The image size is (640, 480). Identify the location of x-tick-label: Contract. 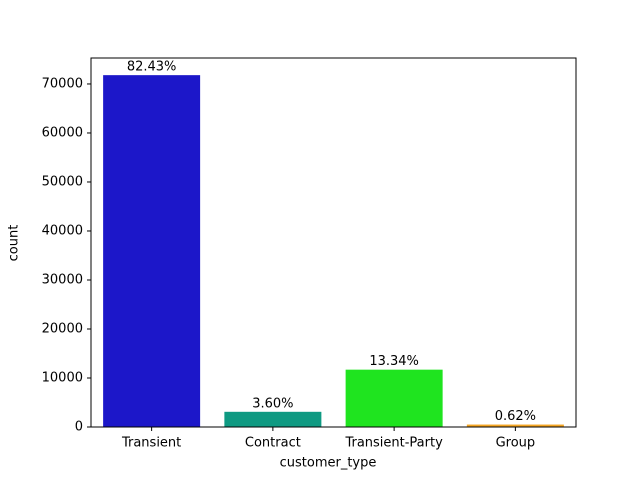
(273, 443).